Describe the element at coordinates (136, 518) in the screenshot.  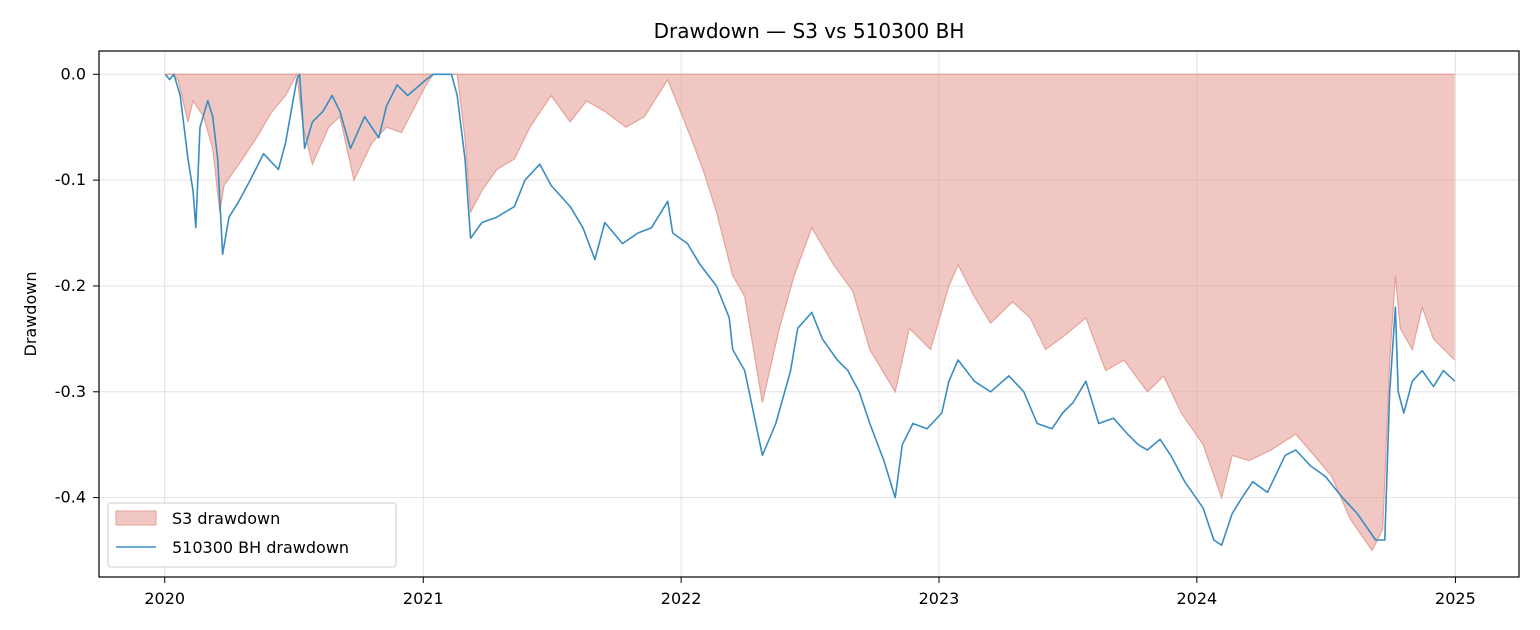
I see `legend-swatch-s3` at that location.